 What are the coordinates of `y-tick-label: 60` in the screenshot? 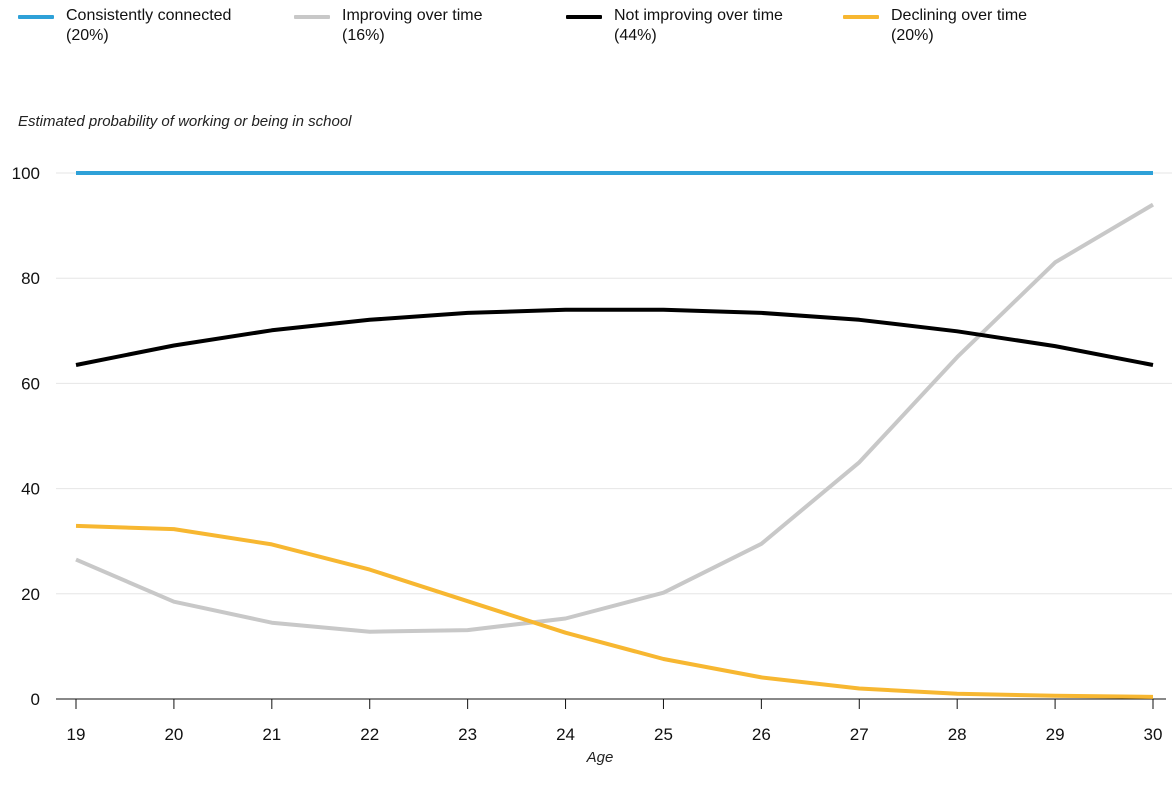 It's located at (30, 383).